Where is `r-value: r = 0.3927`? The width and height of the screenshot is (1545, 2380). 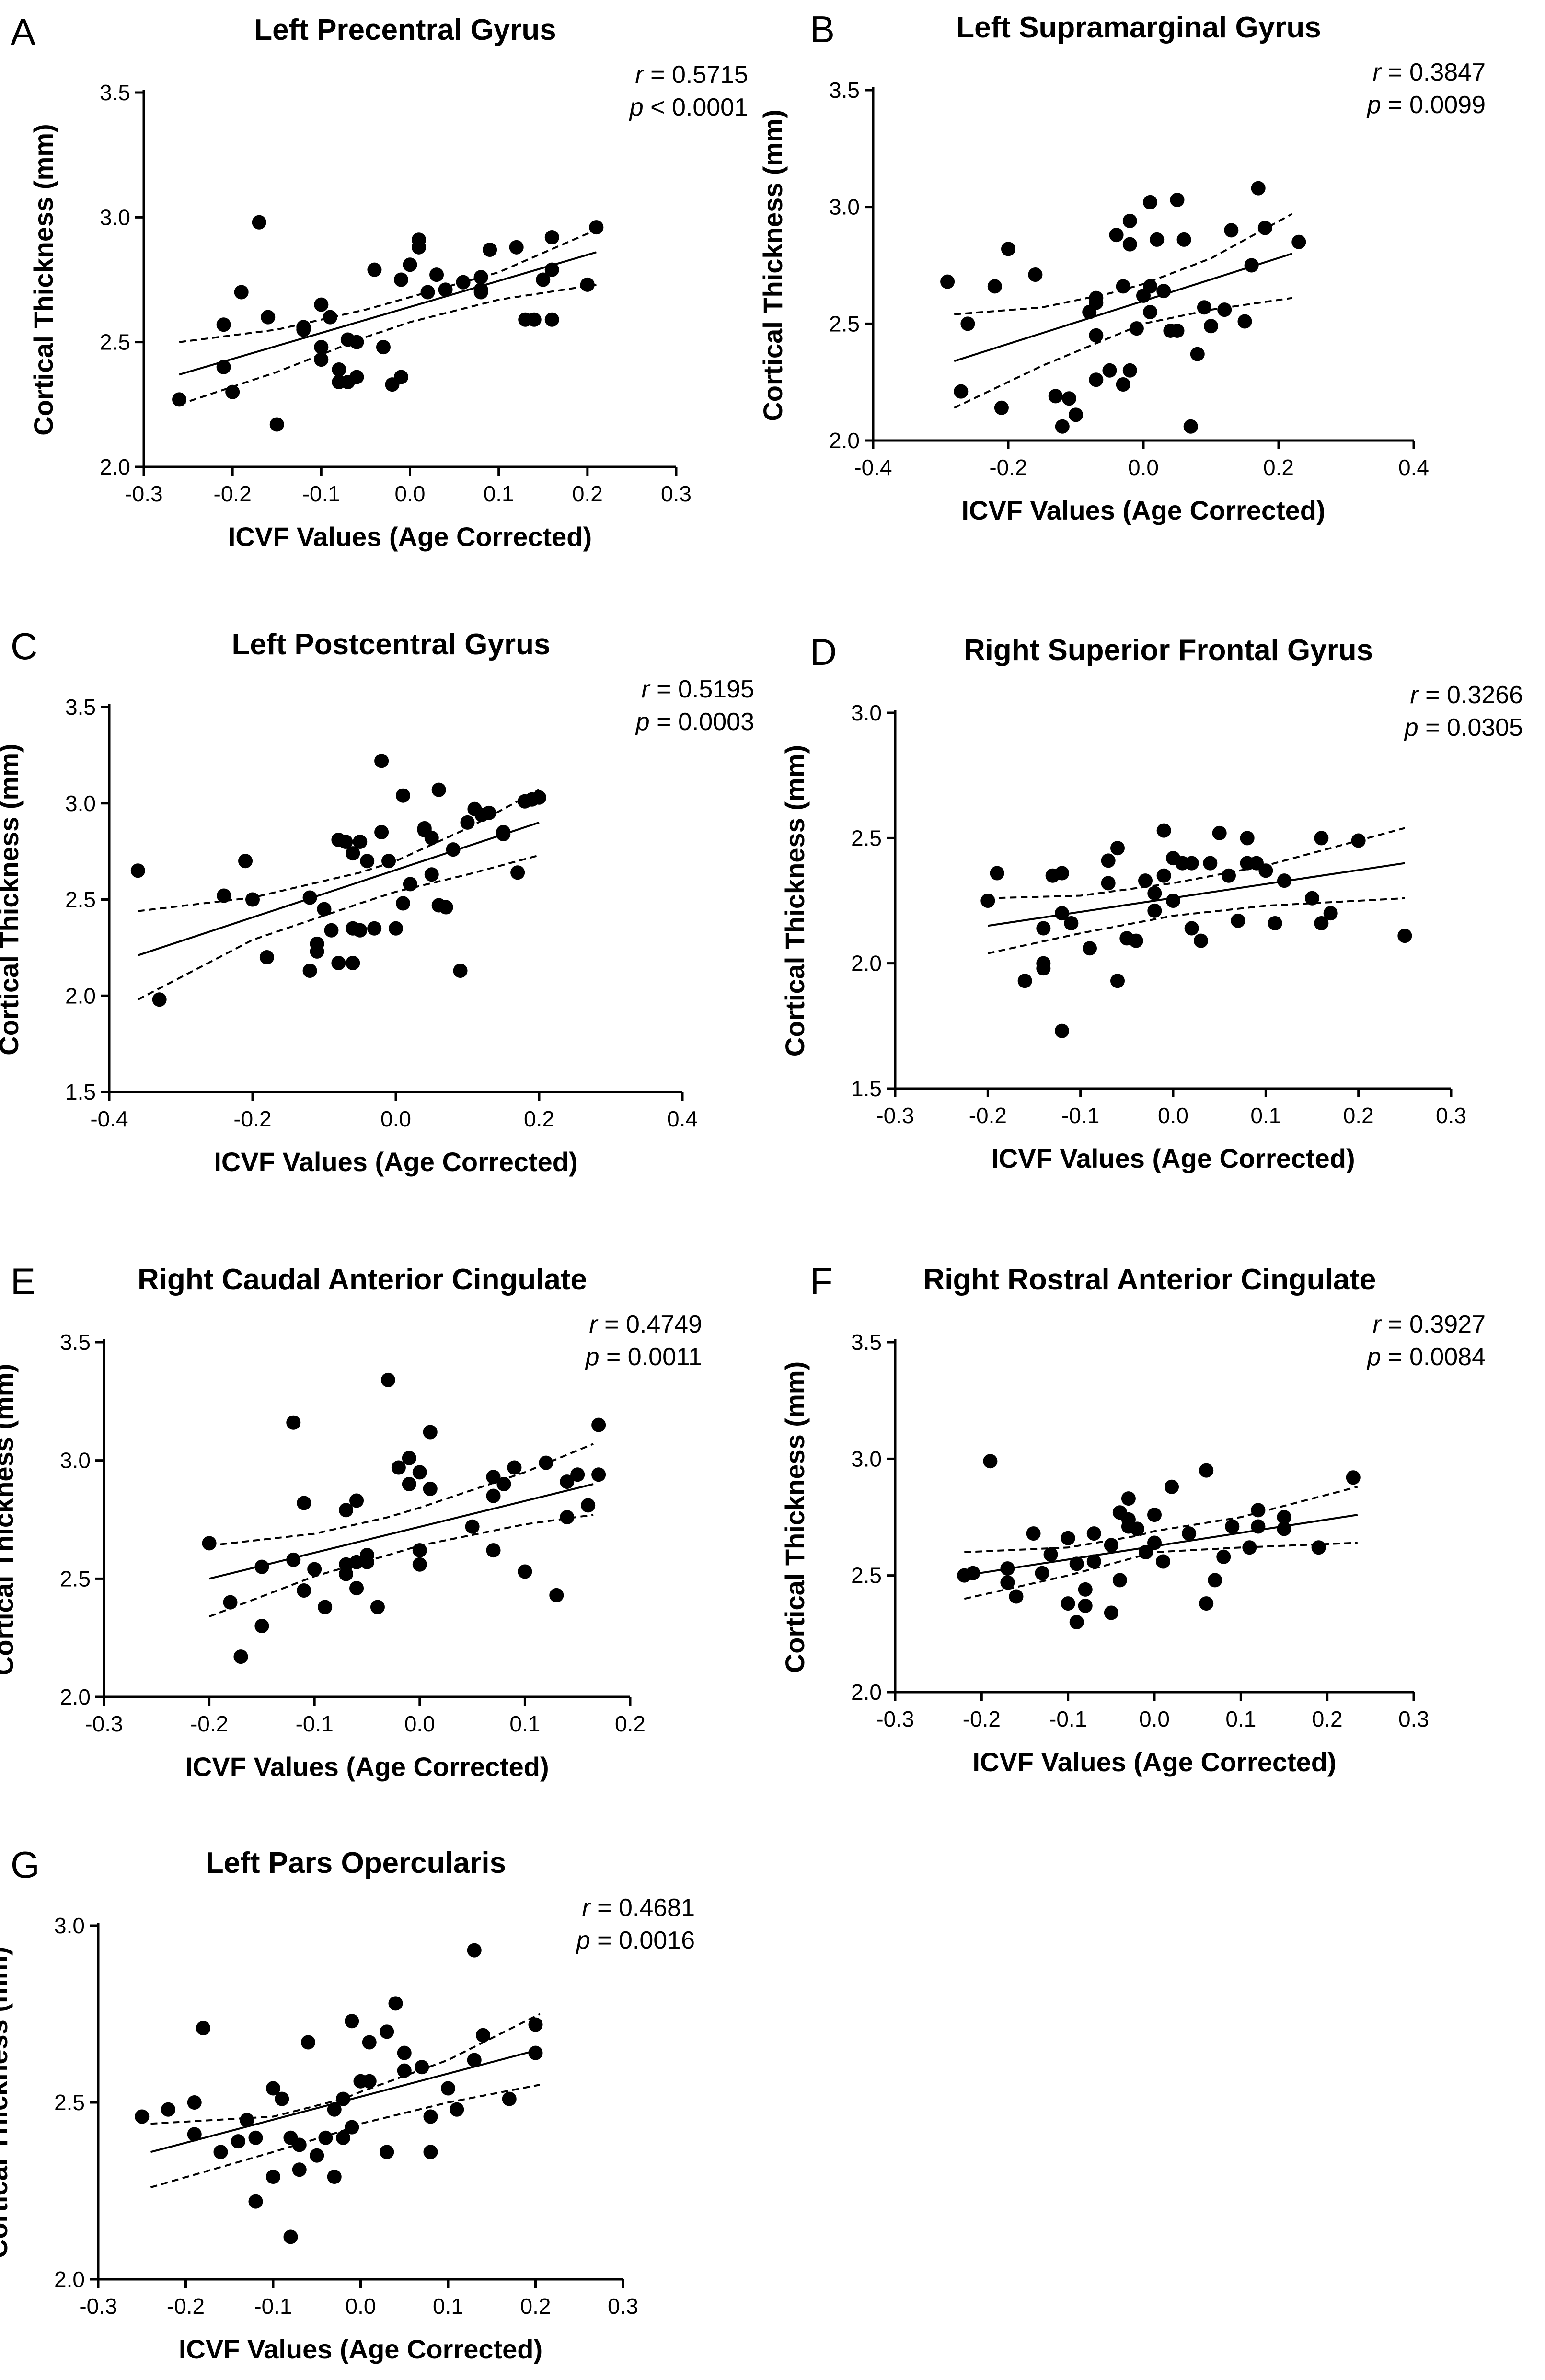 r-value: r = 0.3927 is located at coordinates (1429, 1325).